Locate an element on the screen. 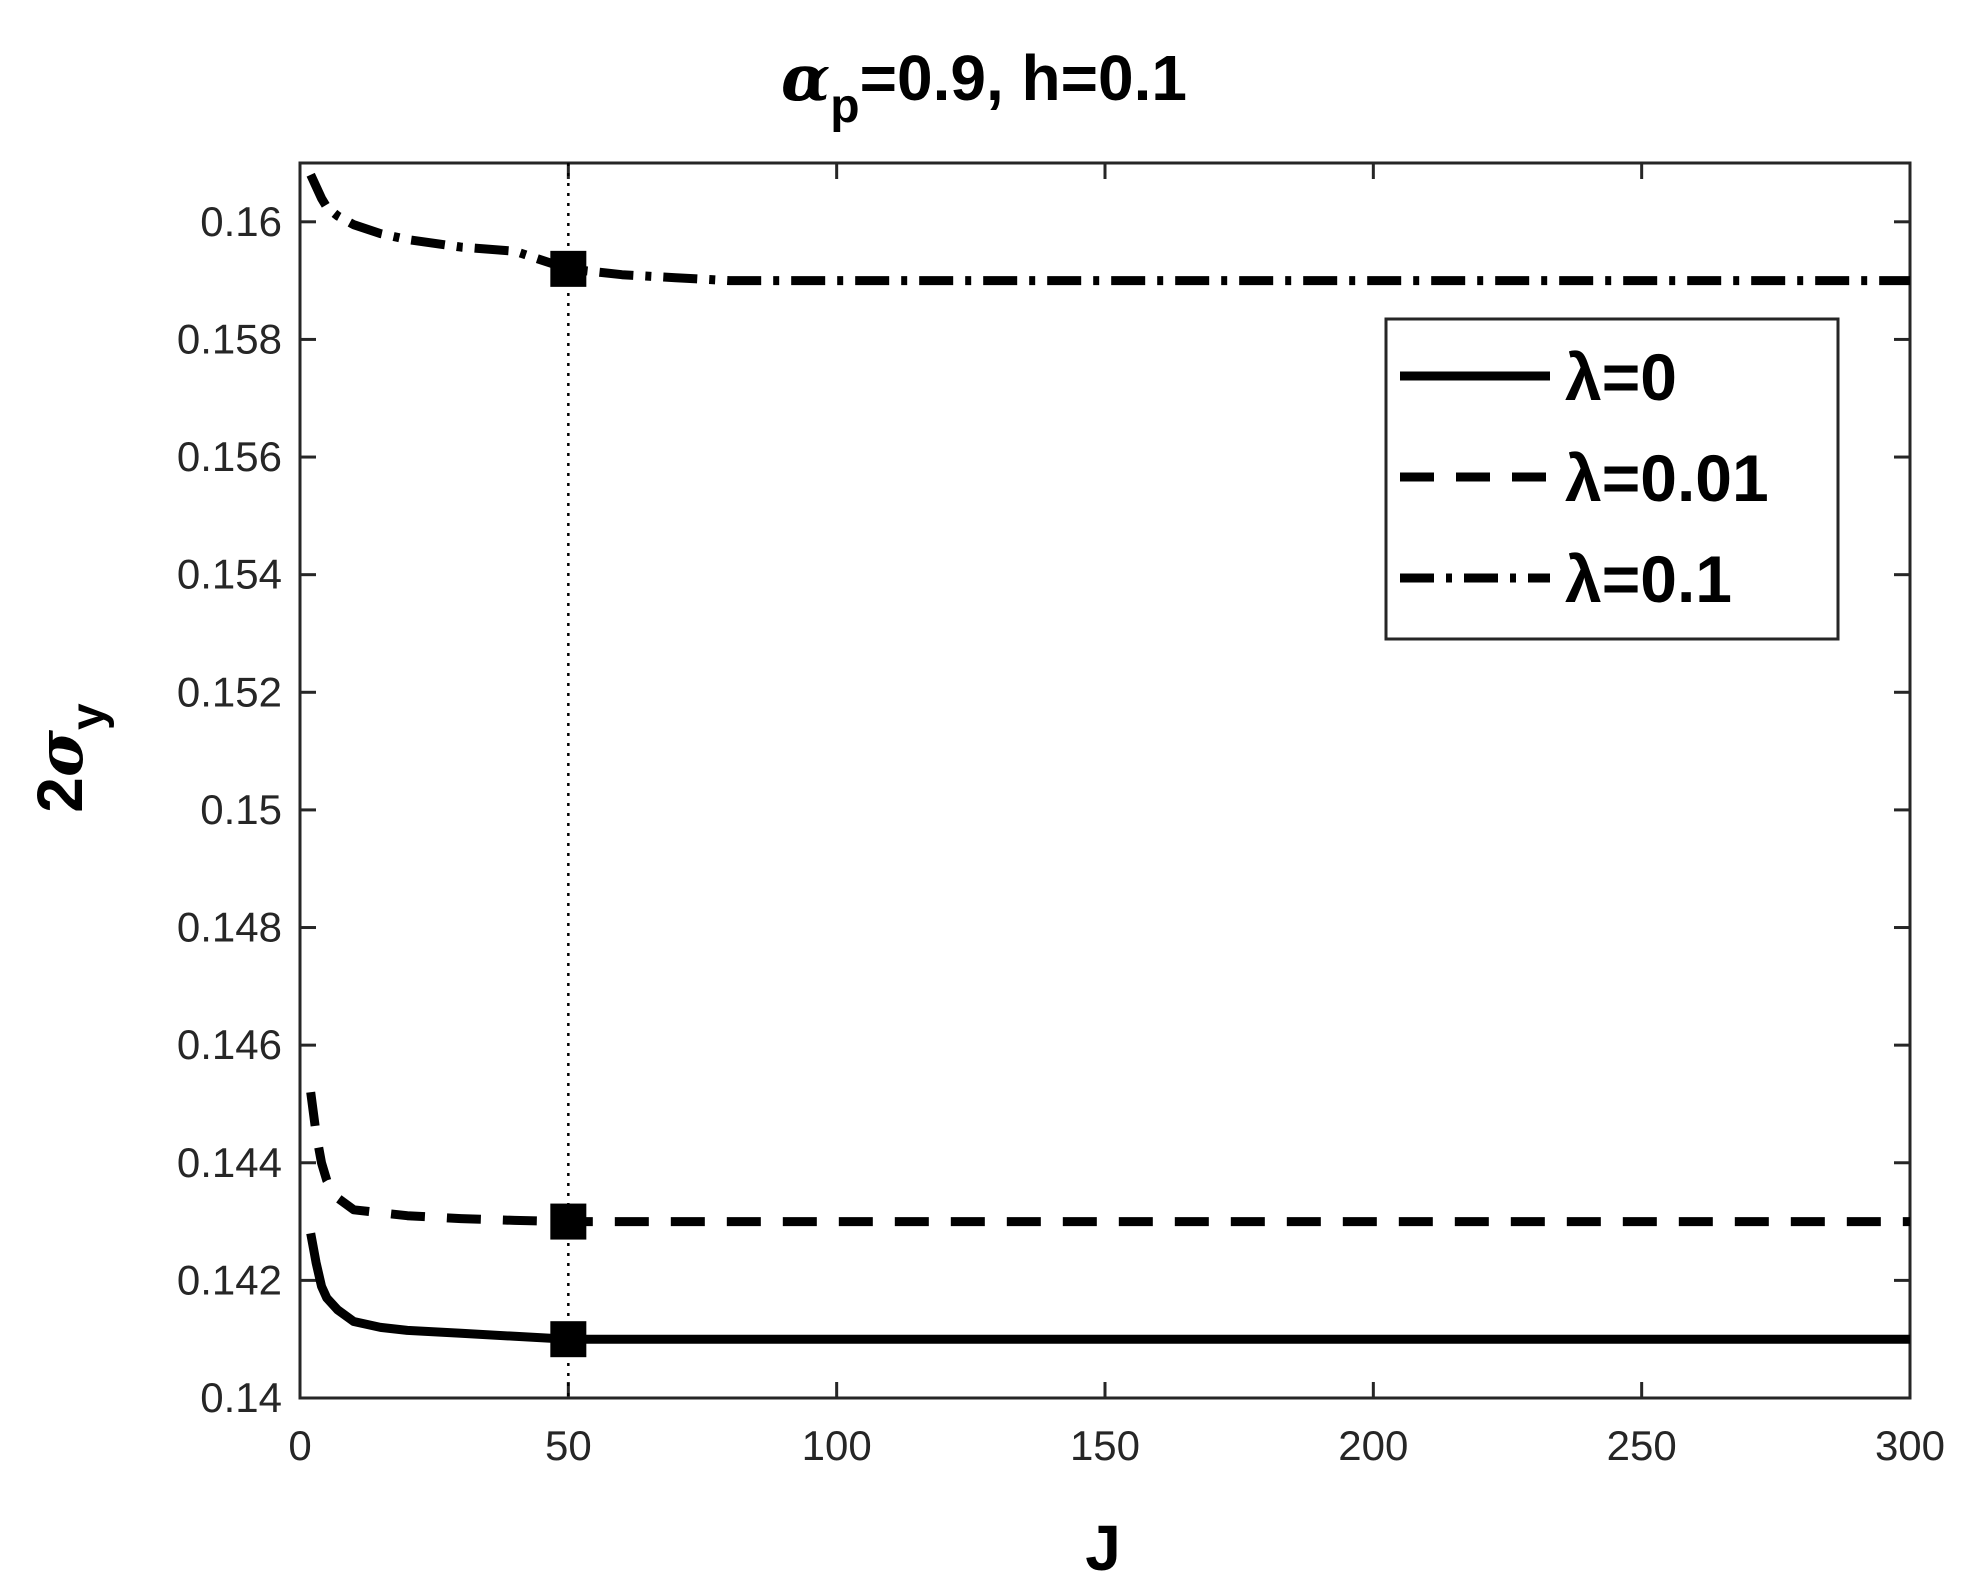 The height and width of the screenshot is (1595, 1968). legend-label-2: λ=0.1 is located at coordinates (1648, 579).